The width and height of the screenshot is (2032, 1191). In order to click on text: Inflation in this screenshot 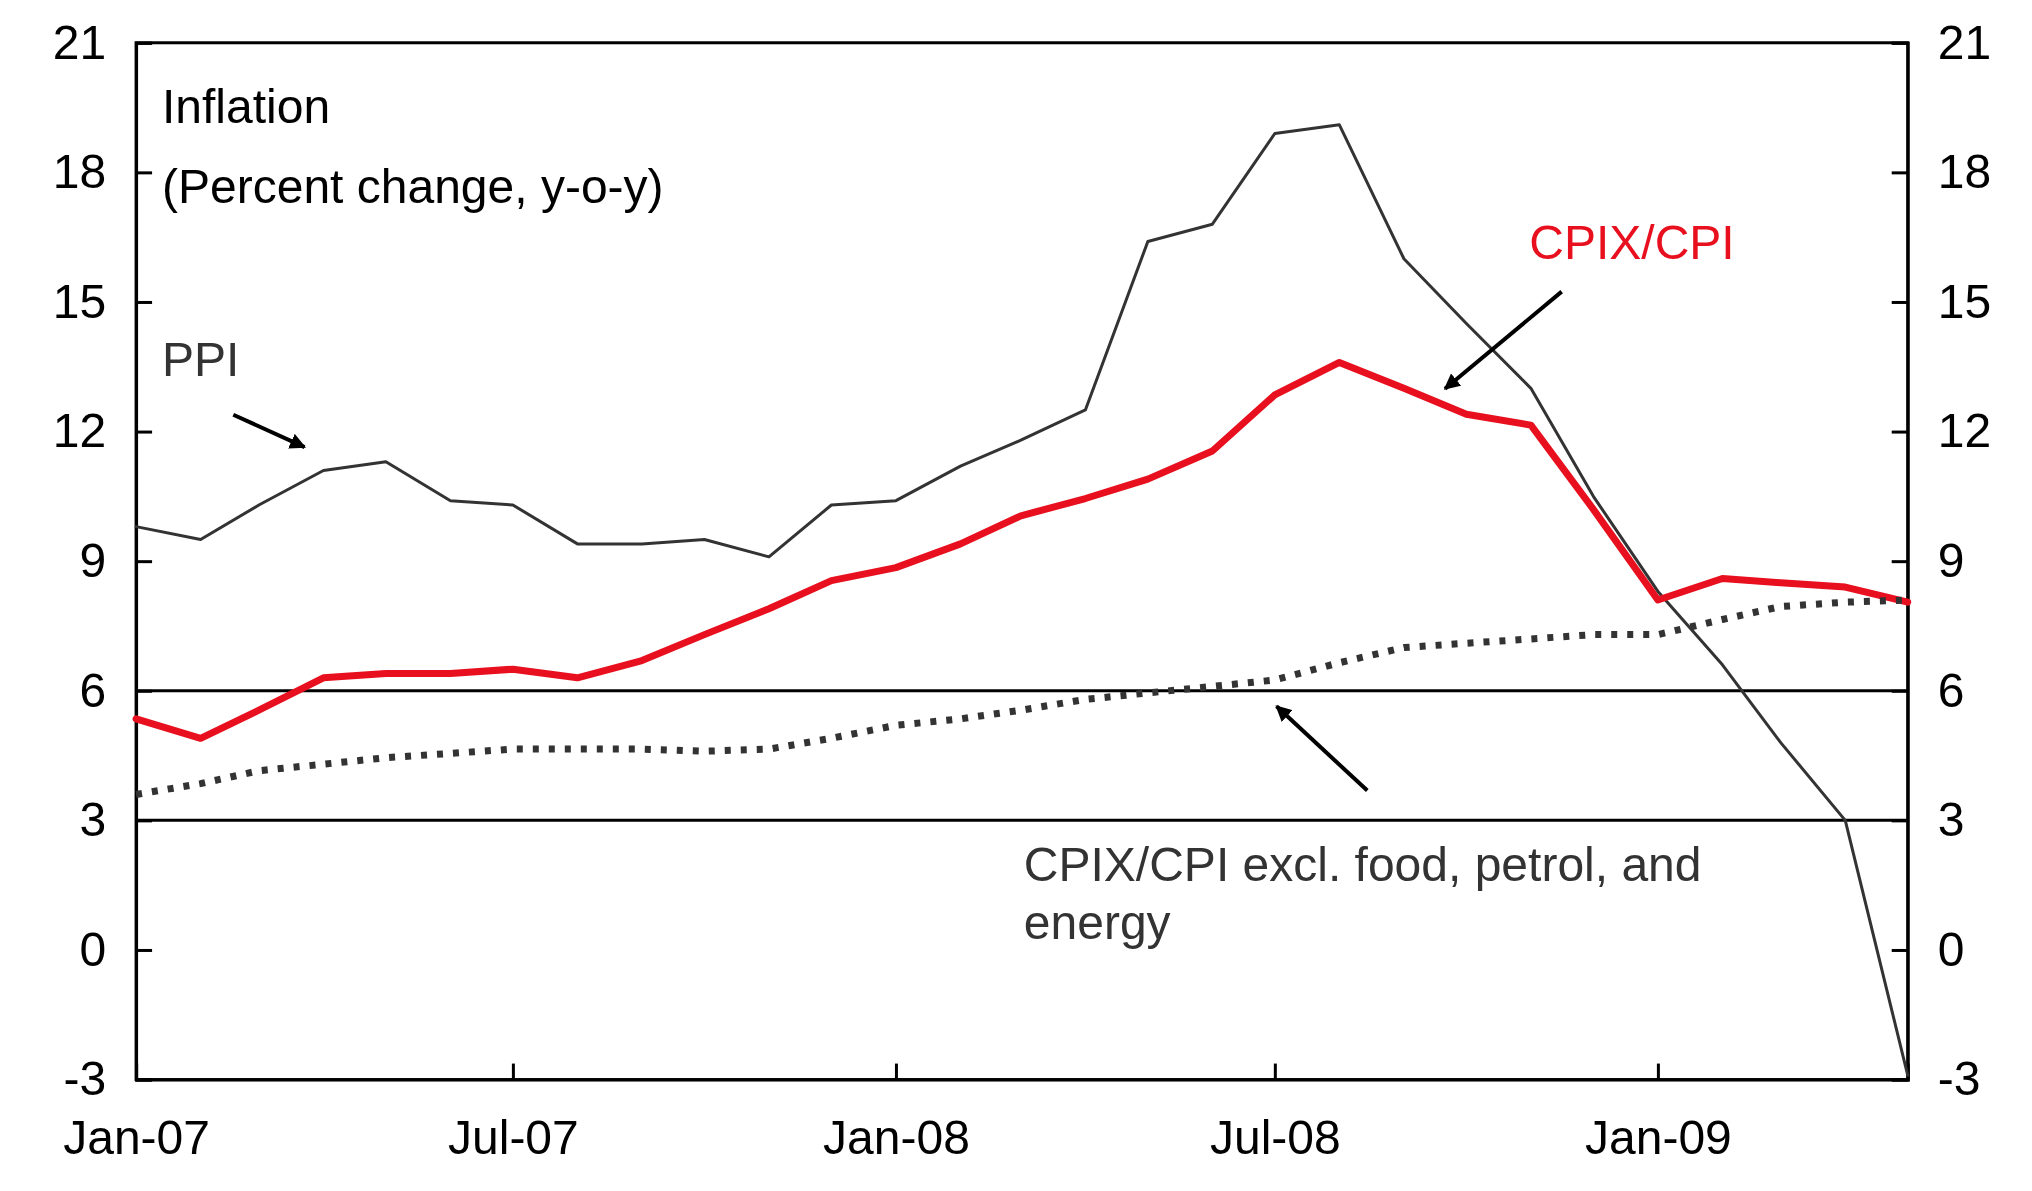, I will do `click(246, 107)`.